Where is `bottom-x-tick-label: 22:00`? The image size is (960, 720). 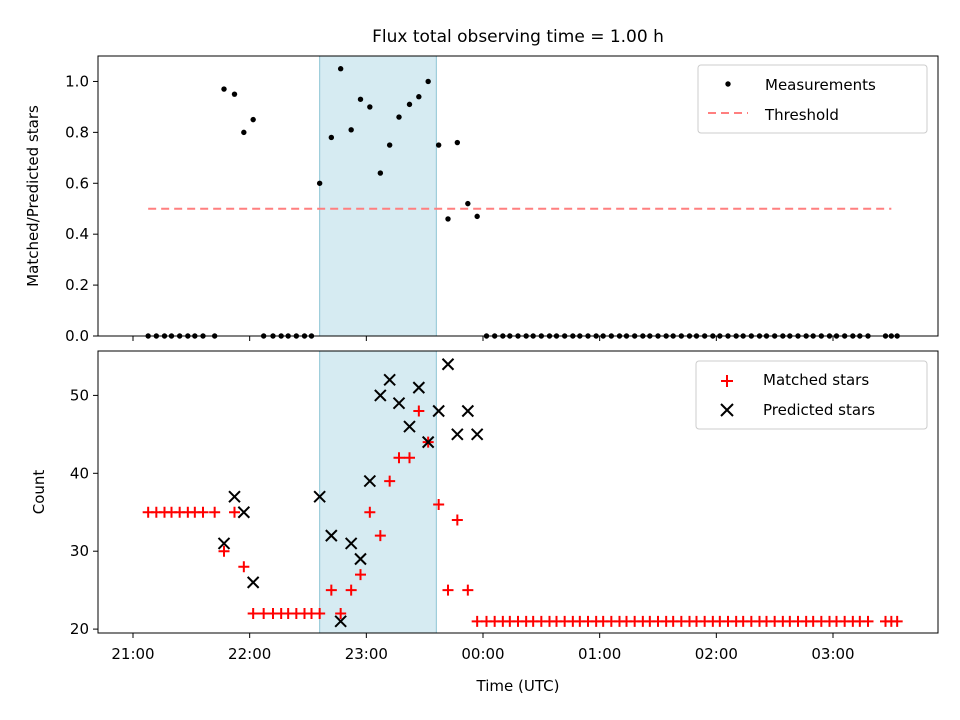
bottom-x-tick-label: 22:00 is located at coordinates (249, 654).